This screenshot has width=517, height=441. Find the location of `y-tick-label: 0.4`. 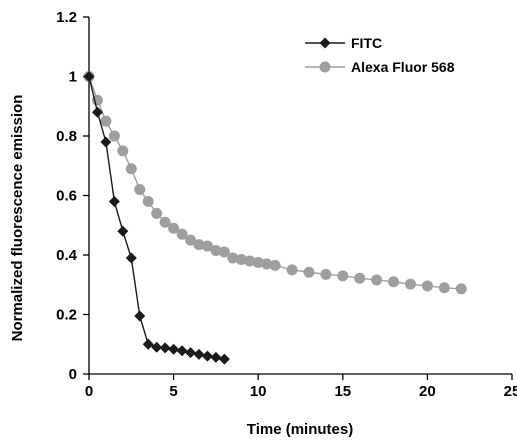

y-tick-label: 0.4 is located at coordinates (67, 255).